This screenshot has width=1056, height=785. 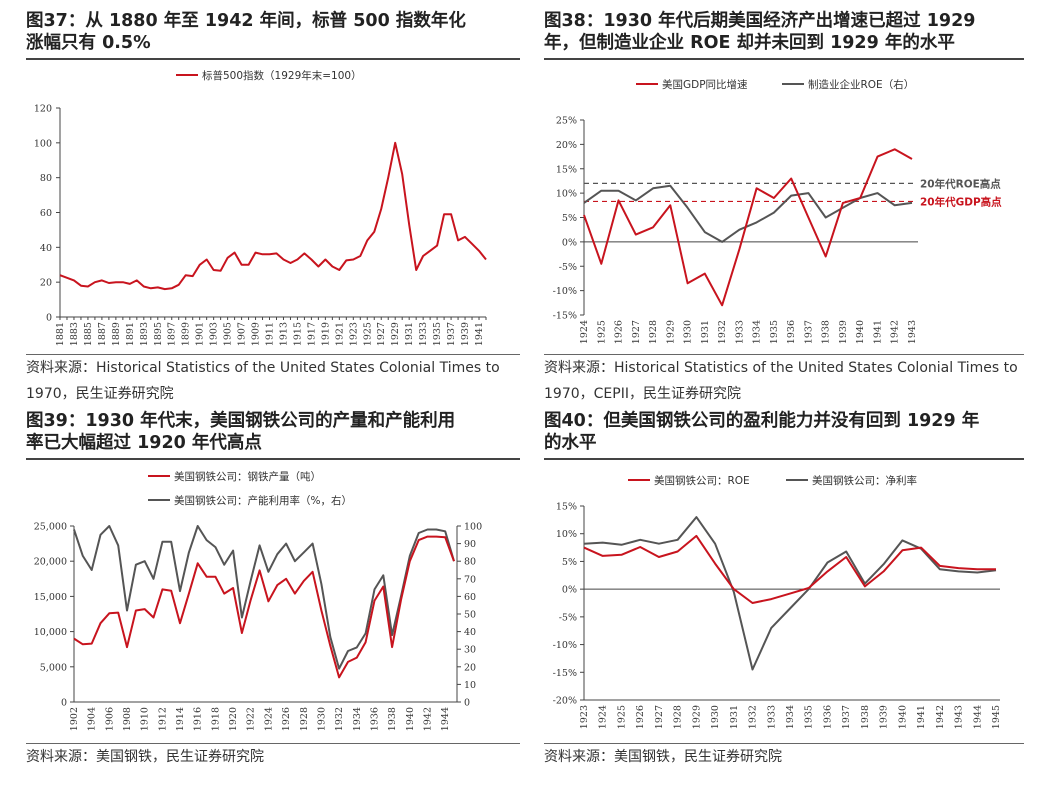 I want to click on fig40-y-tick-label: 5%, so click(x=569, y=562).